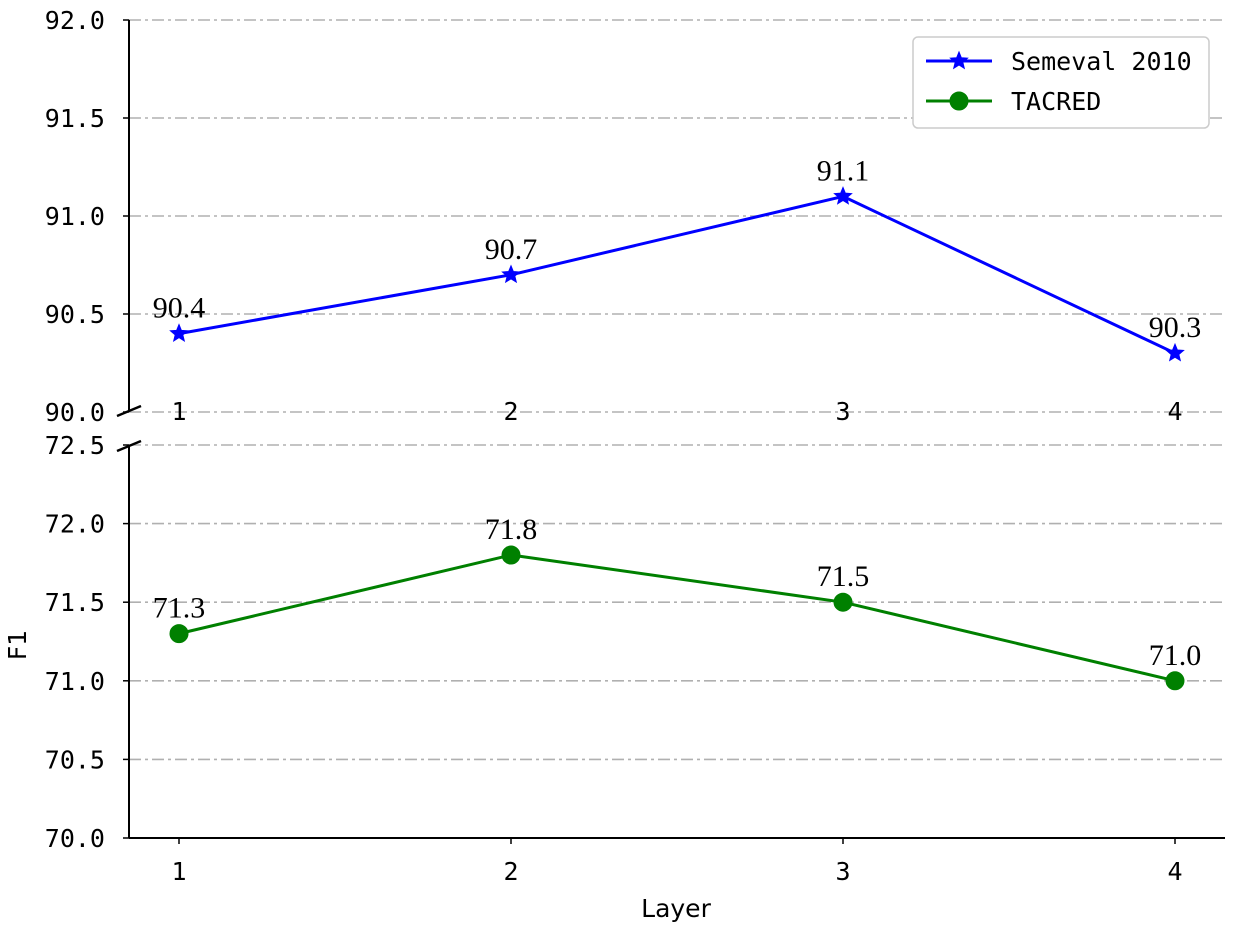 The width and height of the screenshot is (1240, 932). I want to click on upper-y-tick-label: 90.0, so click(75, 412).